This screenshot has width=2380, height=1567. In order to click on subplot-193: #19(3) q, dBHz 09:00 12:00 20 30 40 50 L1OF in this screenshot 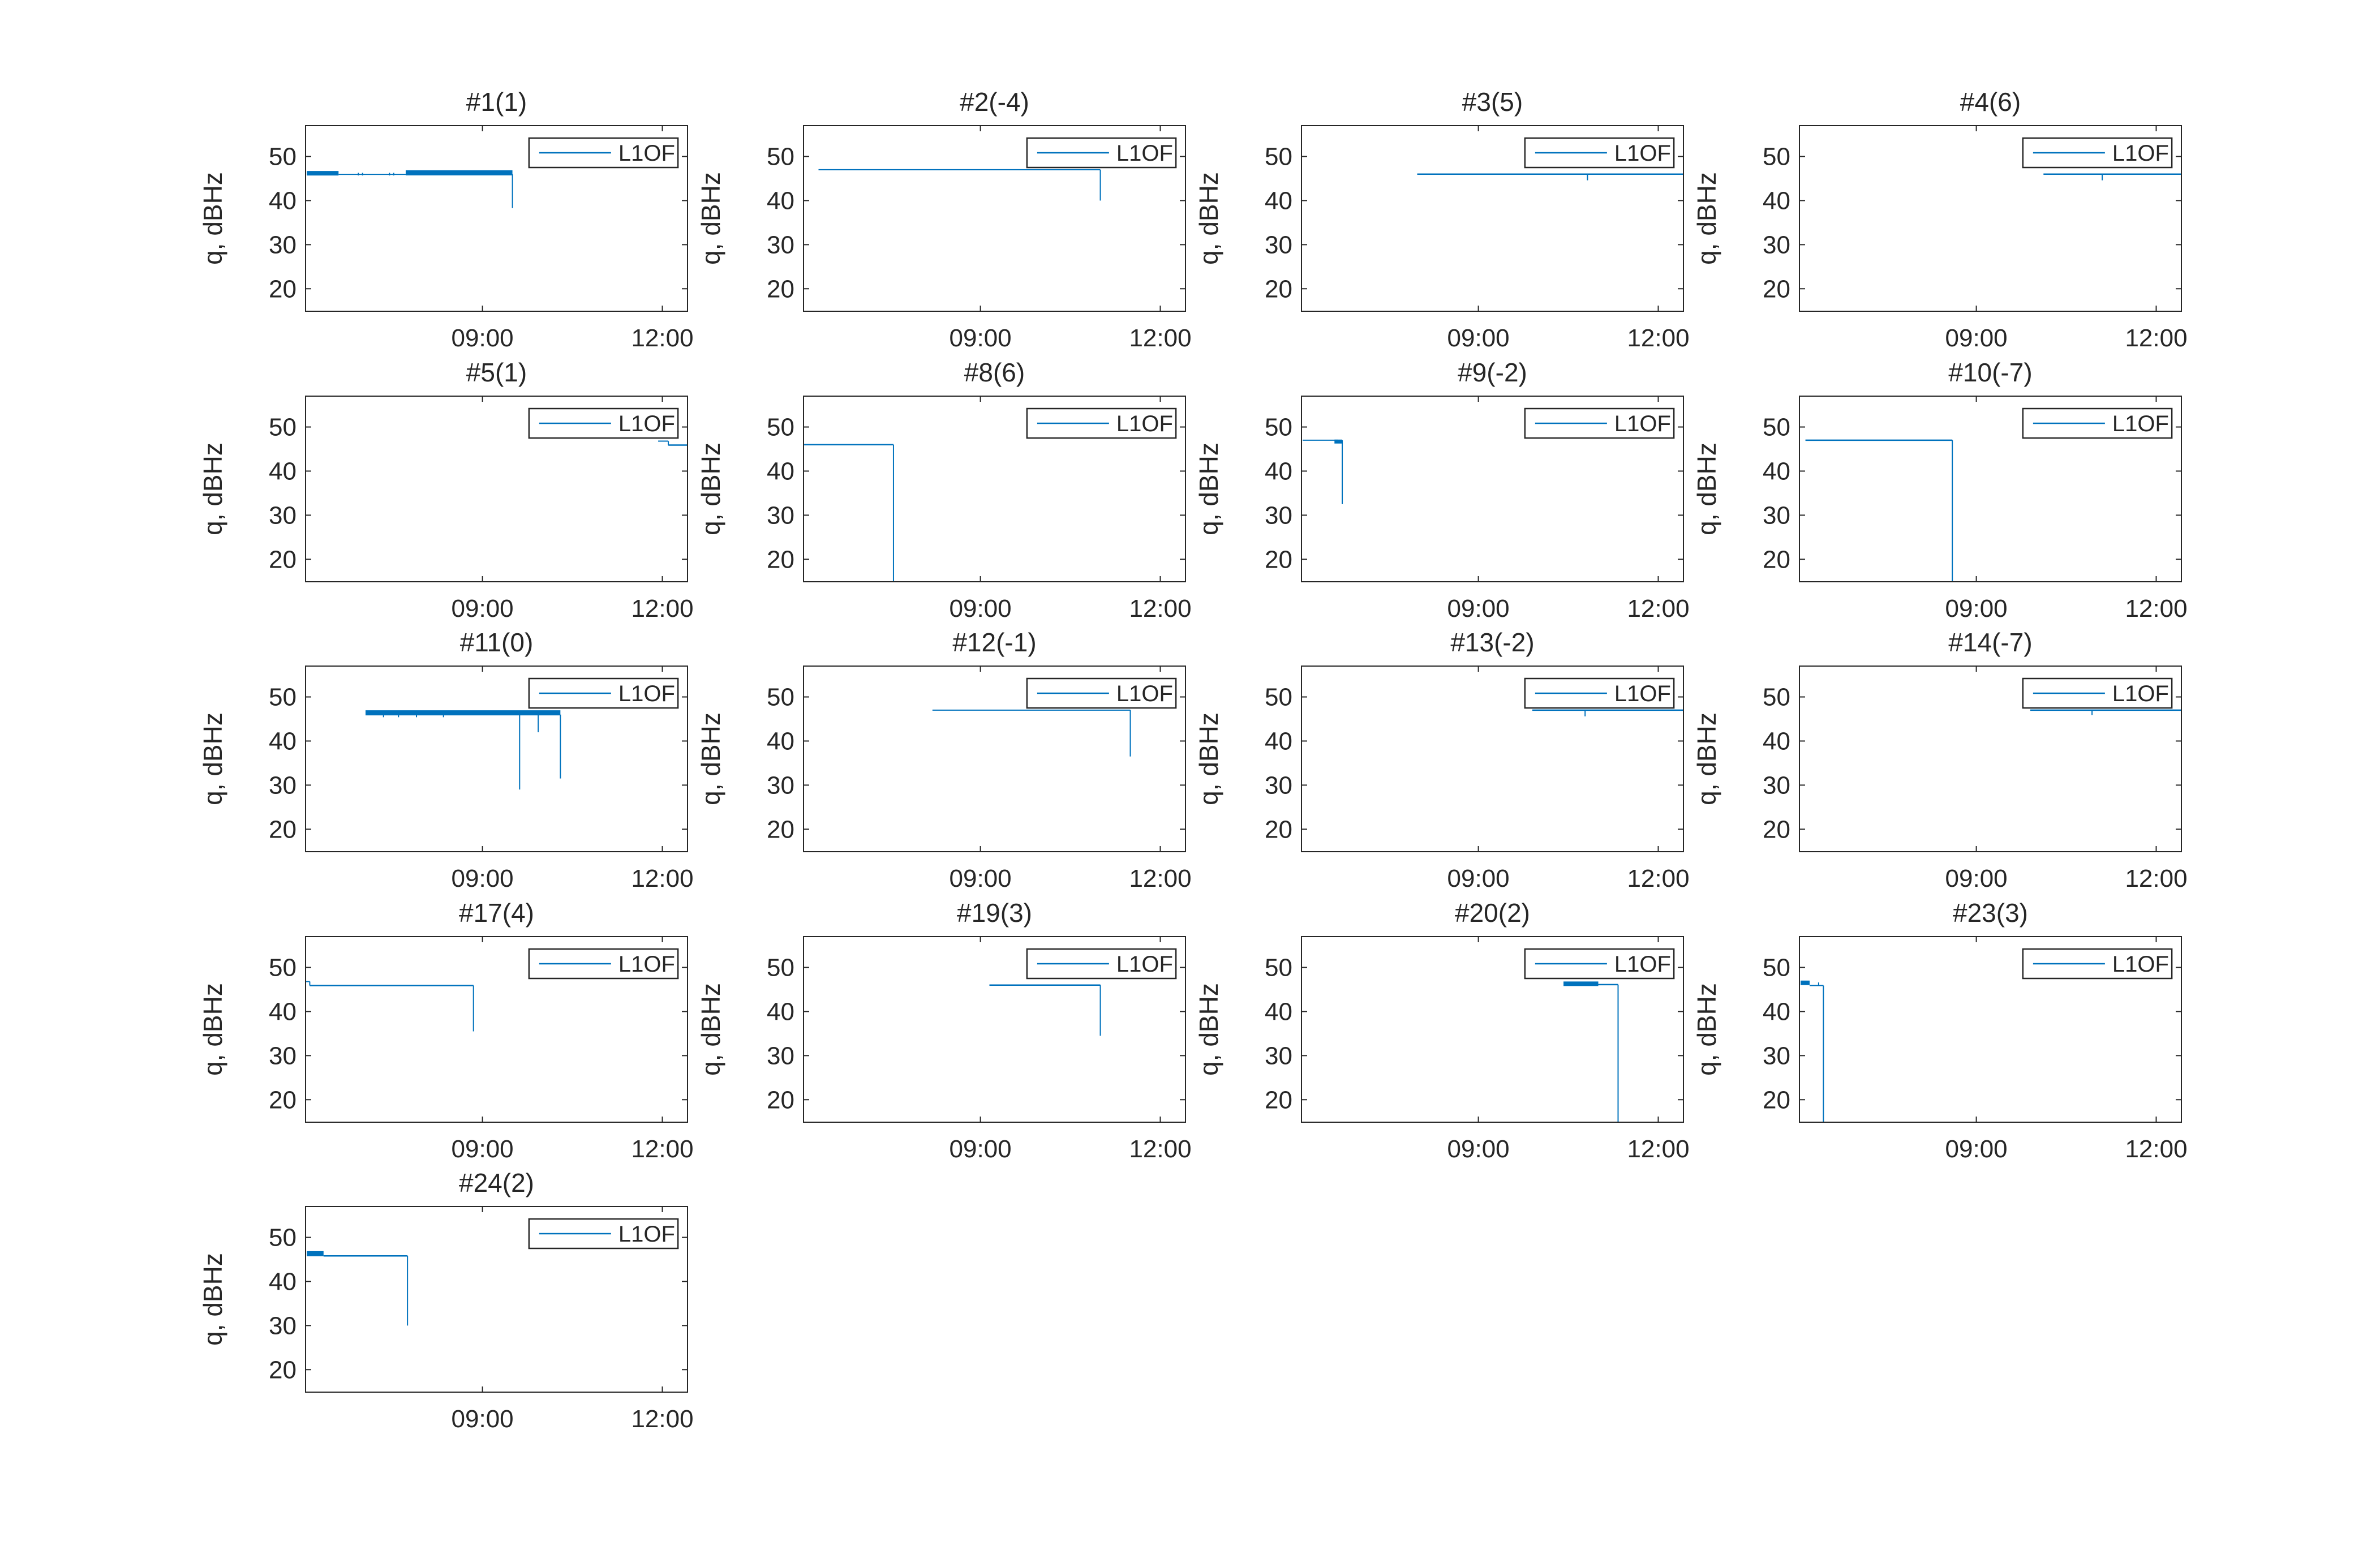, I will do `click(948, 1043)`.